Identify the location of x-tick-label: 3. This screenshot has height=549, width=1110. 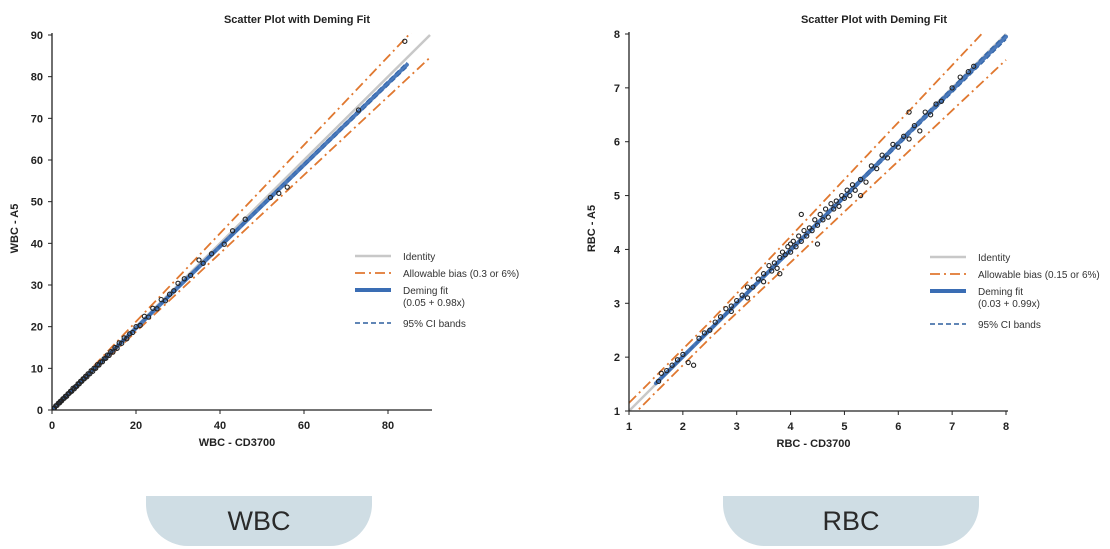
(737, 427).